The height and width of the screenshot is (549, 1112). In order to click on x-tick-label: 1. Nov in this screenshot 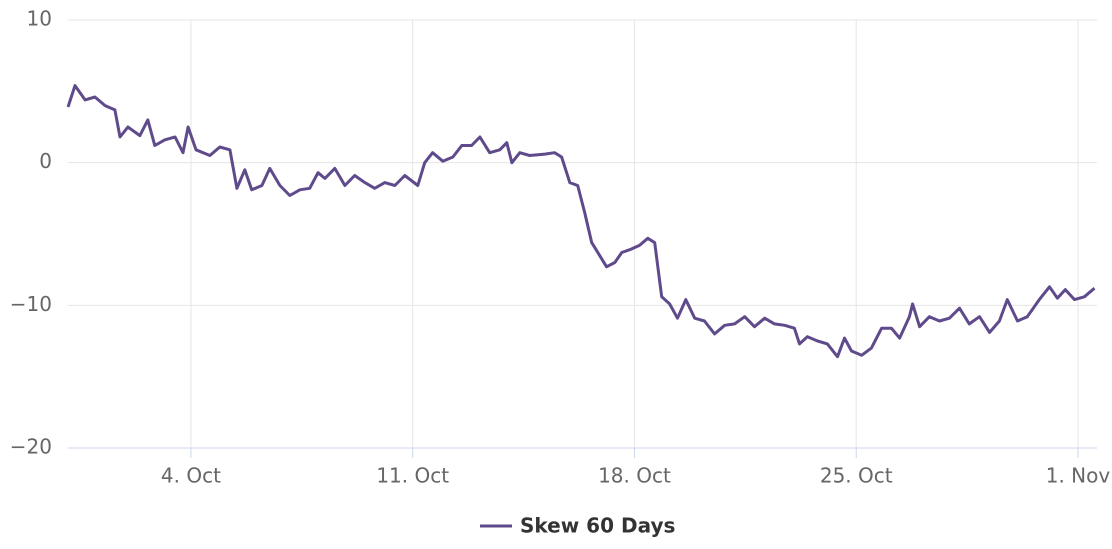, I will do `click(1078, 476)`.